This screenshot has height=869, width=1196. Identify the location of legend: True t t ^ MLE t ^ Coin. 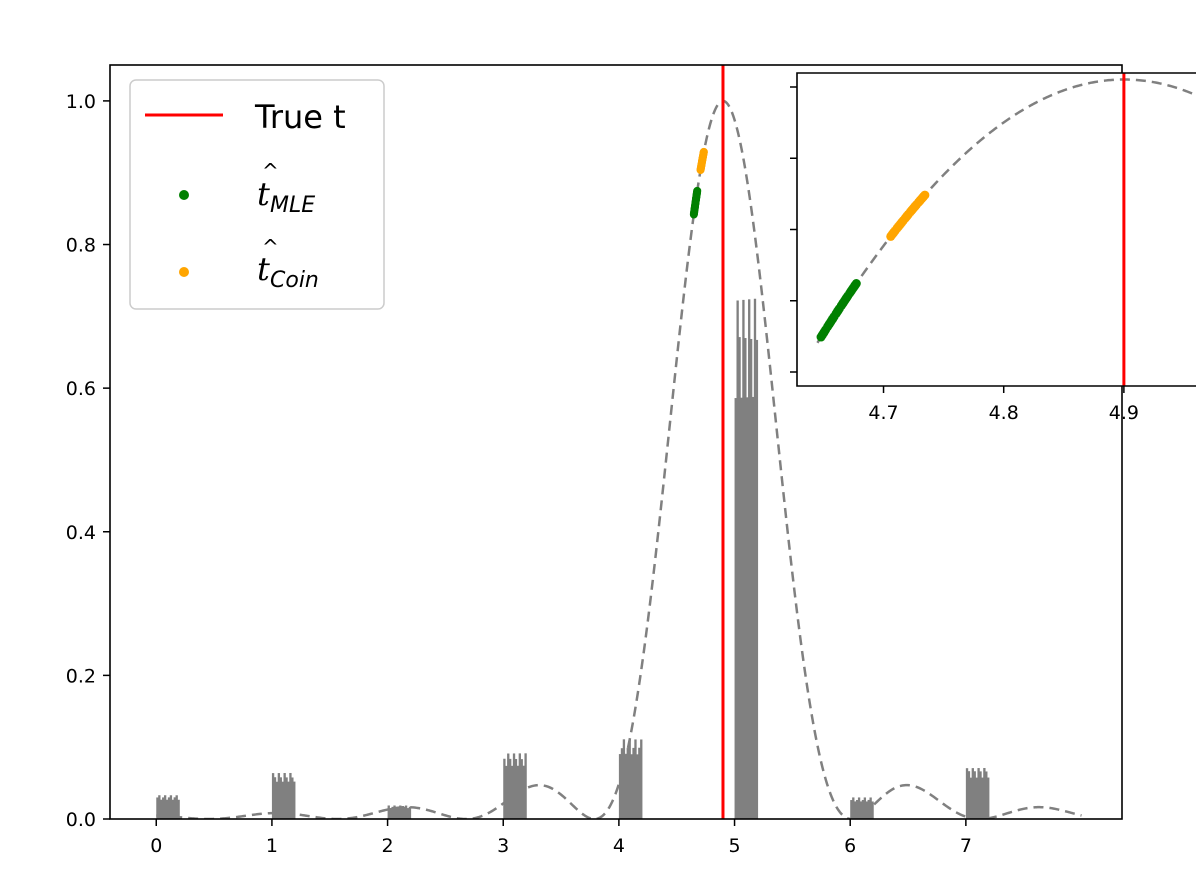
(257, 194).